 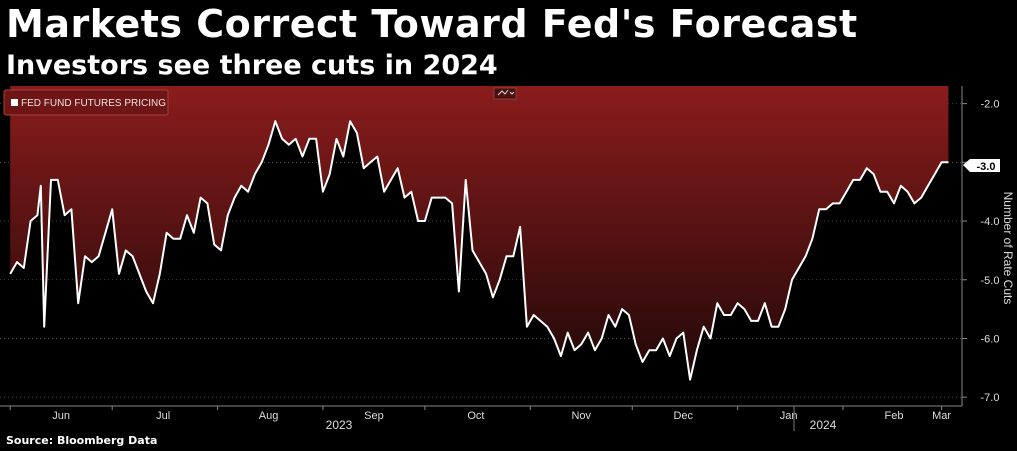 I want to click on x-tick-label: Jun, so click(x=61, y=416).